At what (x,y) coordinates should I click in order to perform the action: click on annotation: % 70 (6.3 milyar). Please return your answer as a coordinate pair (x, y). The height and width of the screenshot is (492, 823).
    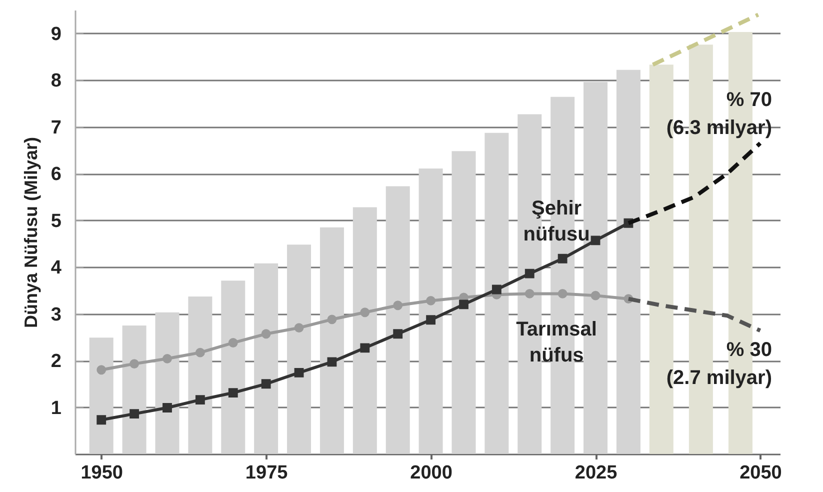
    Looking at the image, I should click on (719, 114).